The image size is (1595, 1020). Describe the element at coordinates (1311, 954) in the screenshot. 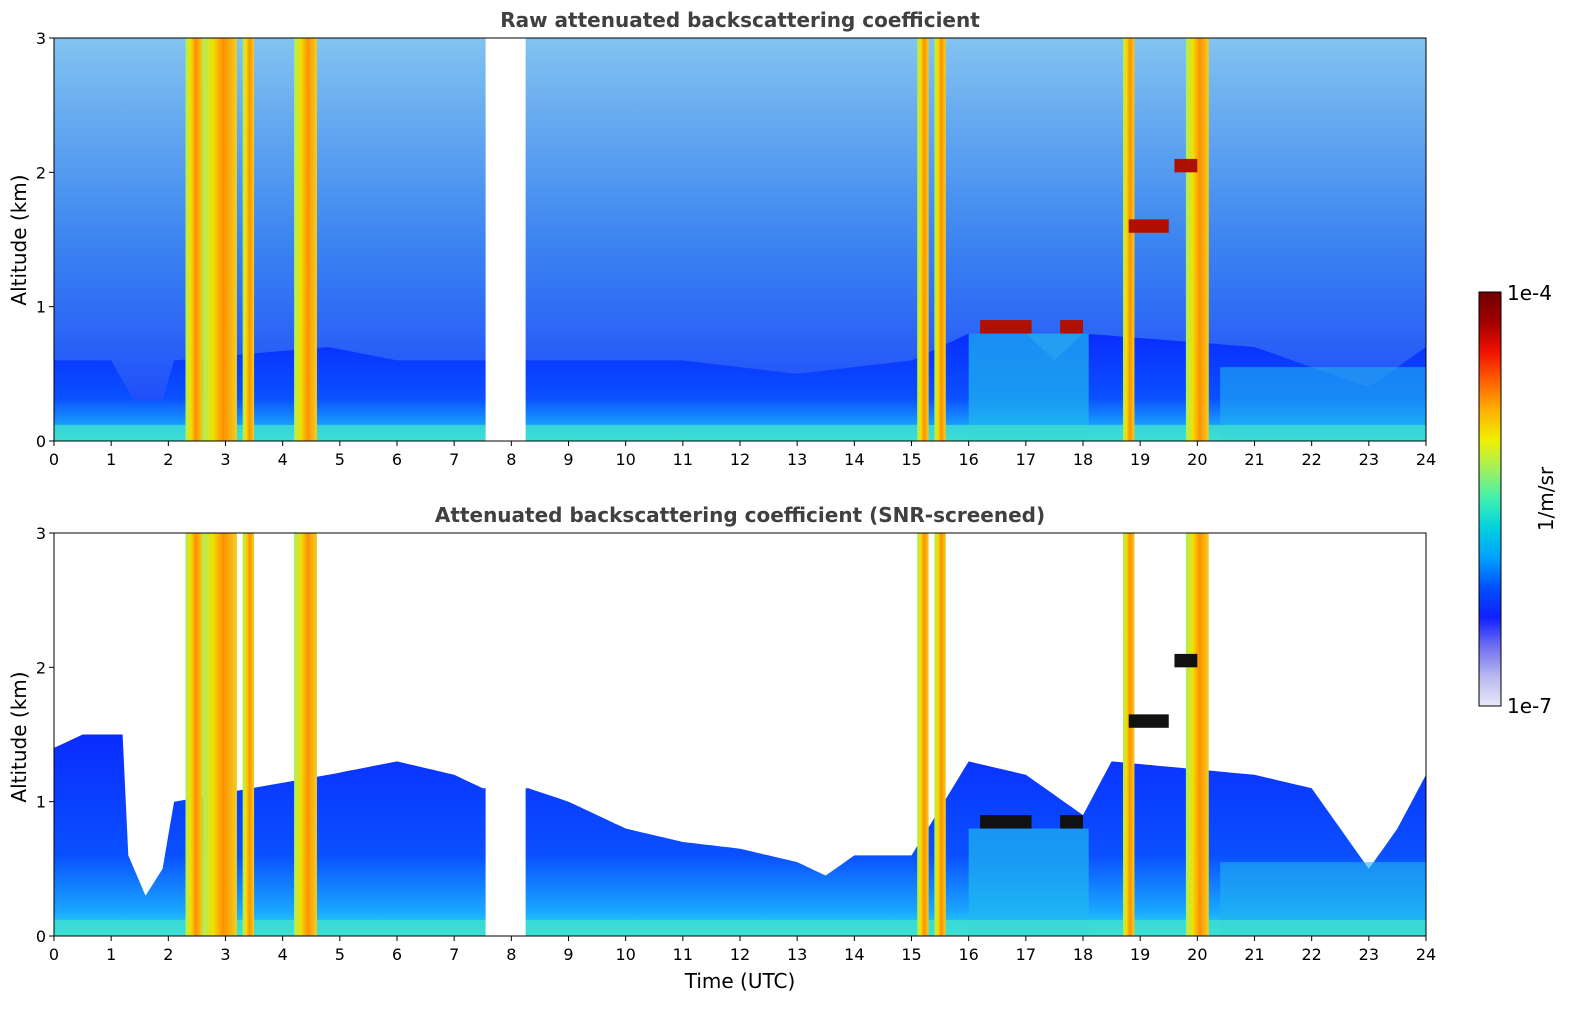

I see `x-tick-label: 22` at that location.